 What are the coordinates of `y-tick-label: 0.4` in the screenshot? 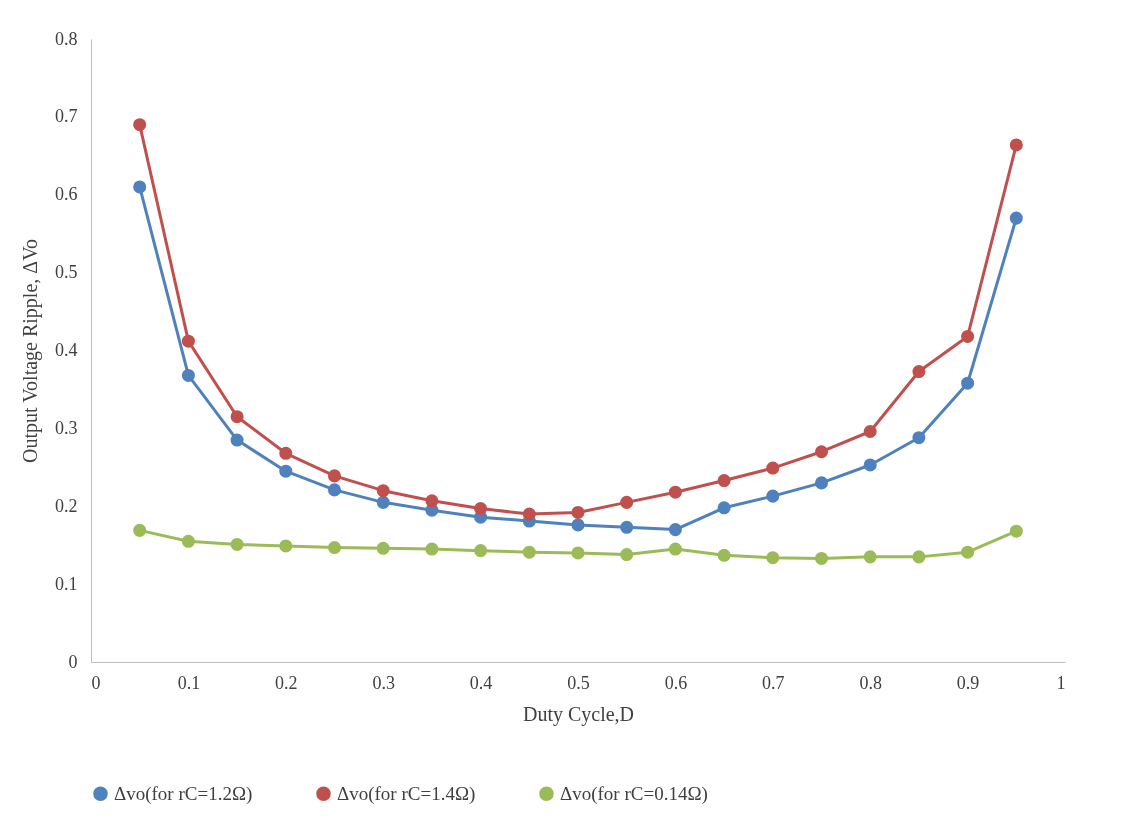 It's located at (66, 350).